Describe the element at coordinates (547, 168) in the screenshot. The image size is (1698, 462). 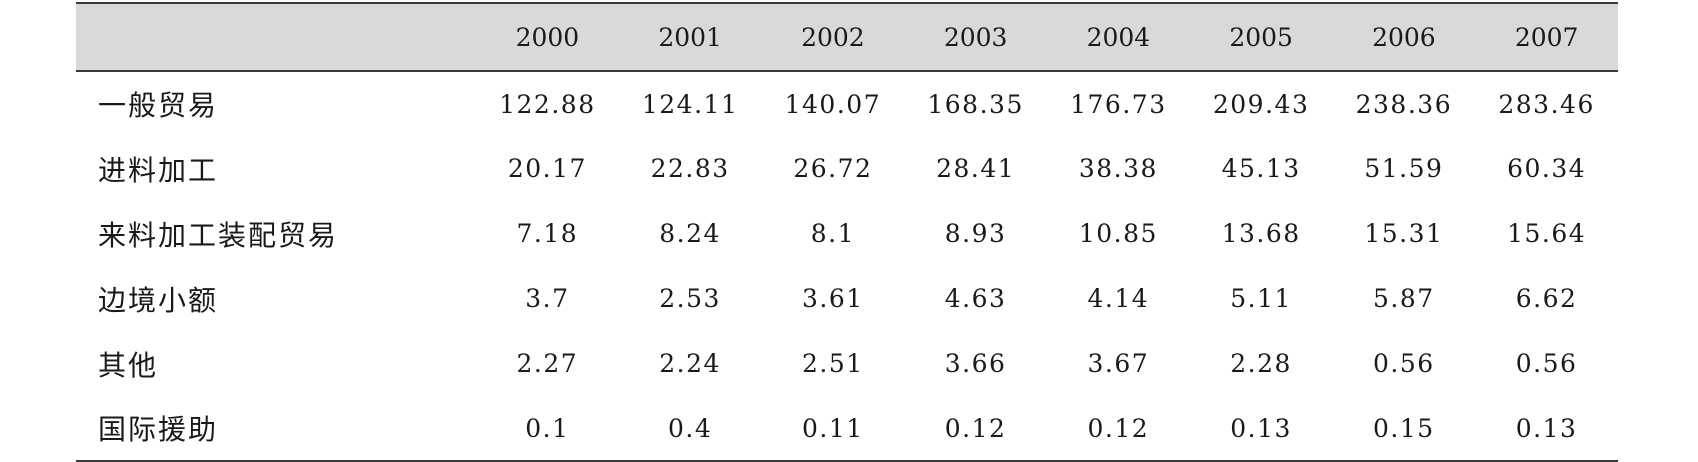
I see `table-cell: 20.17` at that location.